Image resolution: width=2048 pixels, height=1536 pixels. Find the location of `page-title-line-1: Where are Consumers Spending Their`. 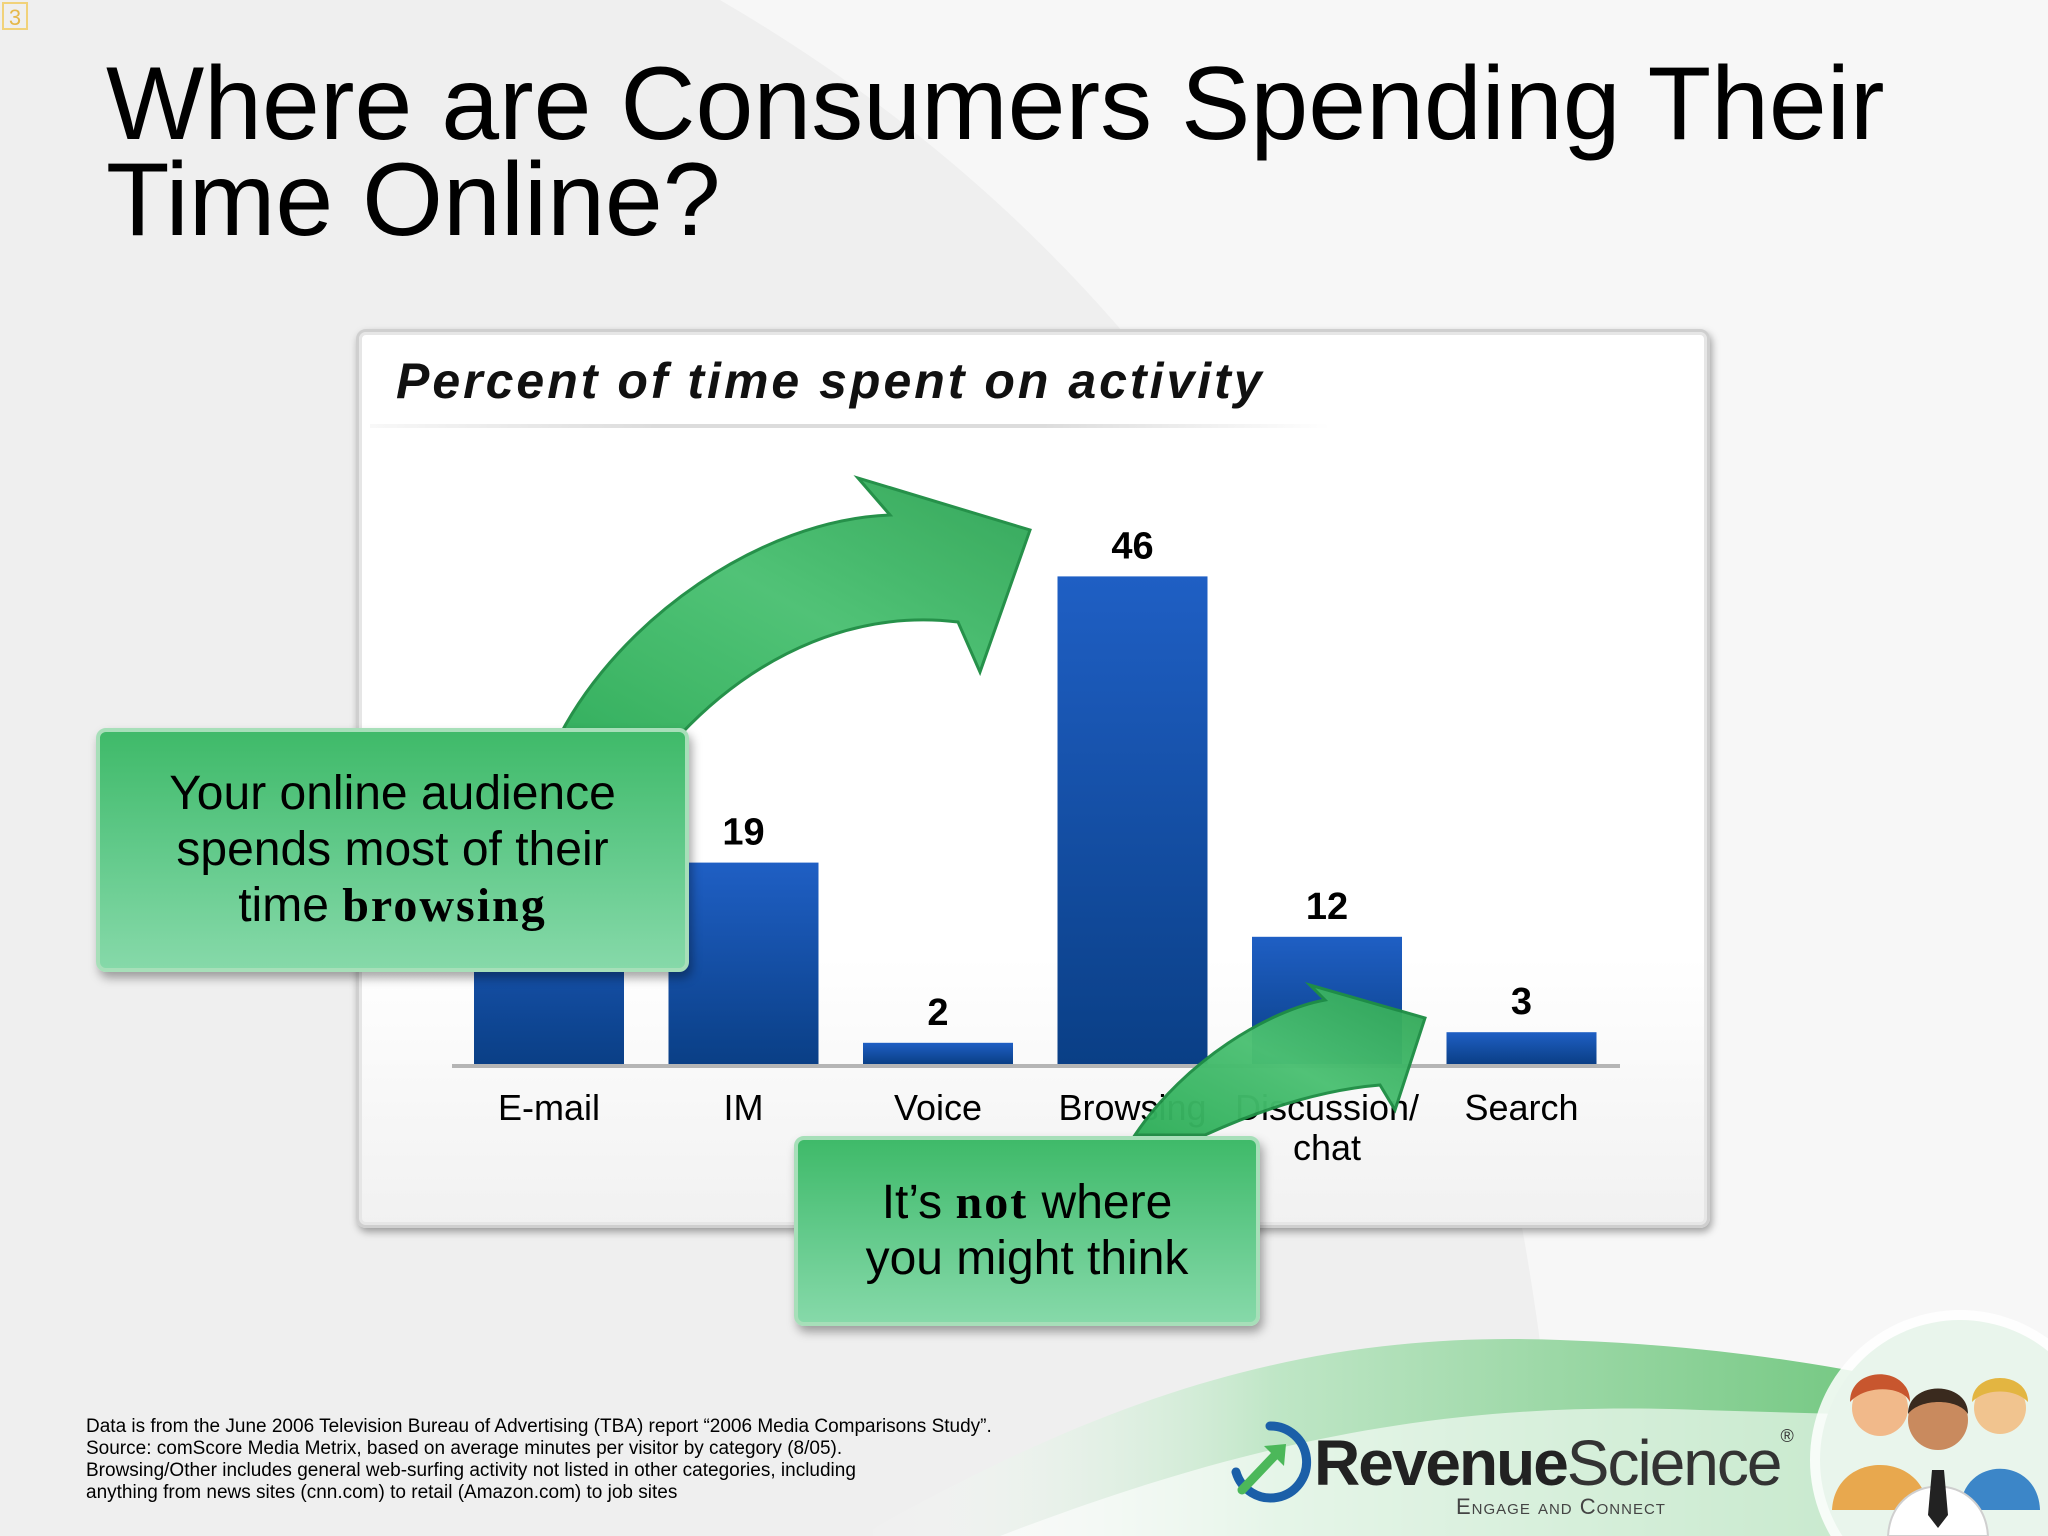

page-title-line-1: Where are Consumers Spending Their is located at coordinates (995, 104).